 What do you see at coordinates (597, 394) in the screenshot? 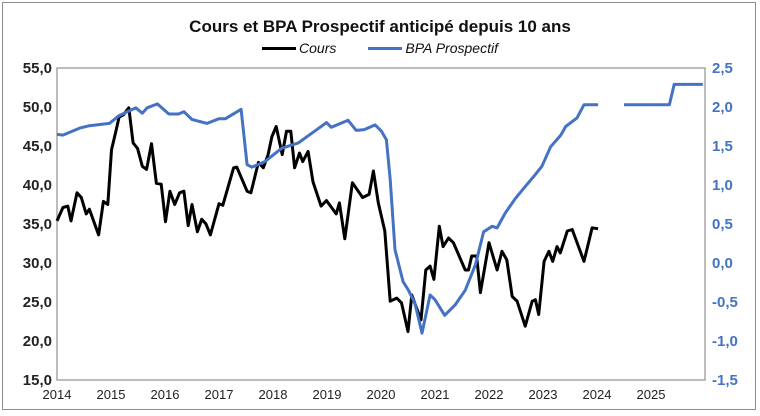
I see `x-tick-label: 2024` at bounding box center [597, 394].